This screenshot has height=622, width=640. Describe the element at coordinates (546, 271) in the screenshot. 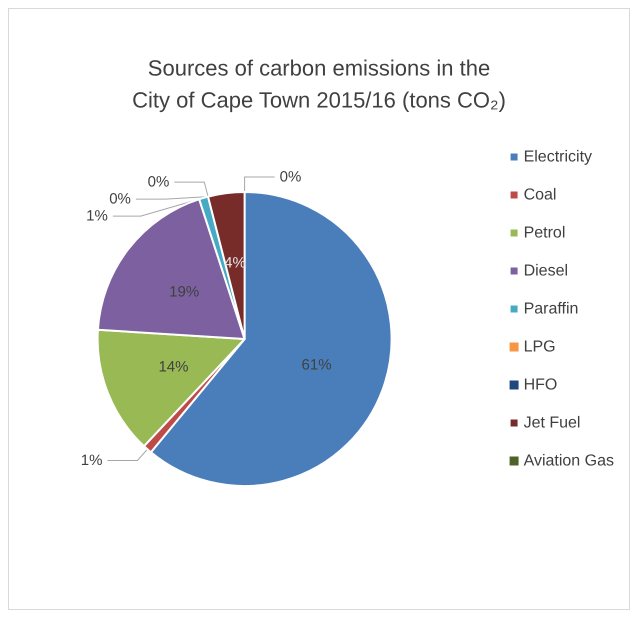

I see `legend-label: Diesel` at that location.